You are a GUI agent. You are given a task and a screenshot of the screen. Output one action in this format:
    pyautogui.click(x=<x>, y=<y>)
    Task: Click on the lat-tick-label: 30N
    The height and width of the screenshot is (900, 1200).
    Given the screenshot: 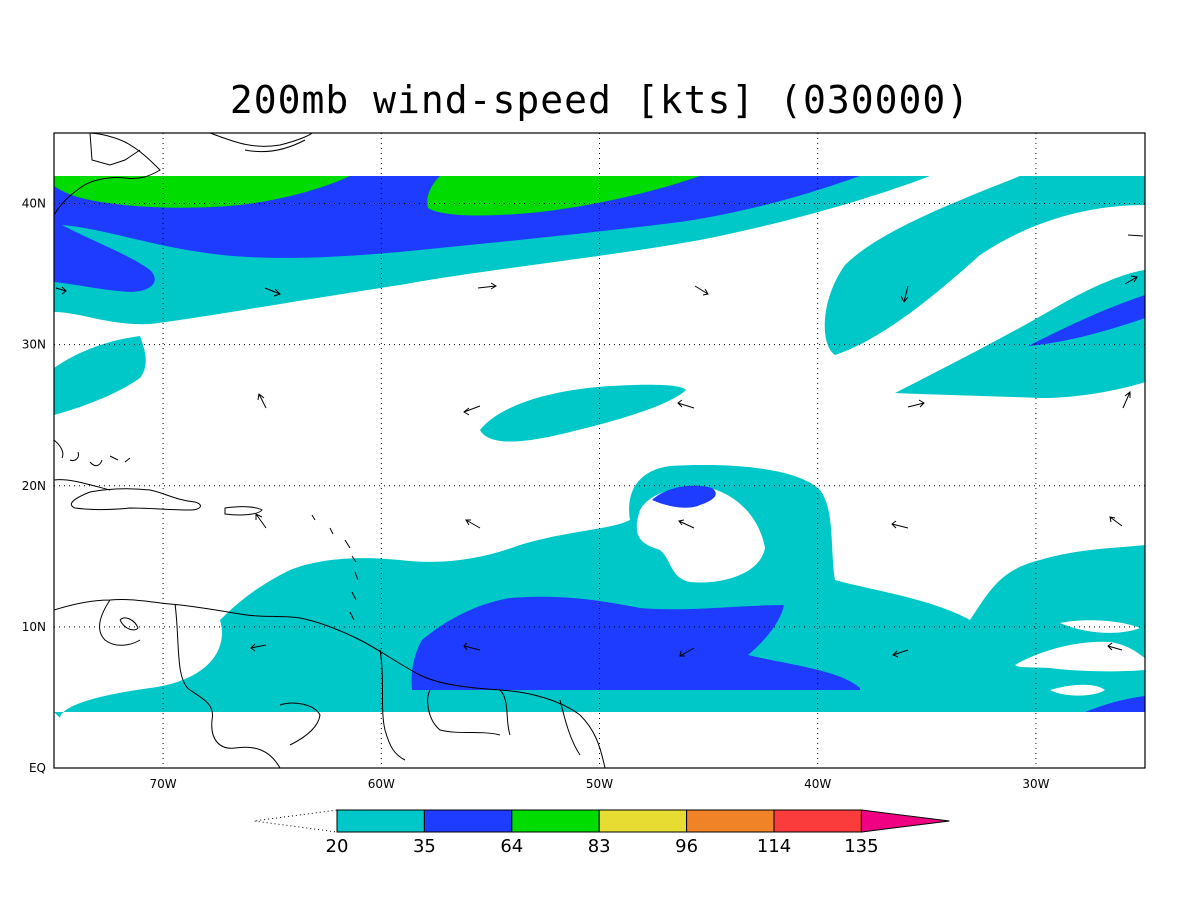 What is the action you would take?
    pyautogui.click(x=34, y=345)
    